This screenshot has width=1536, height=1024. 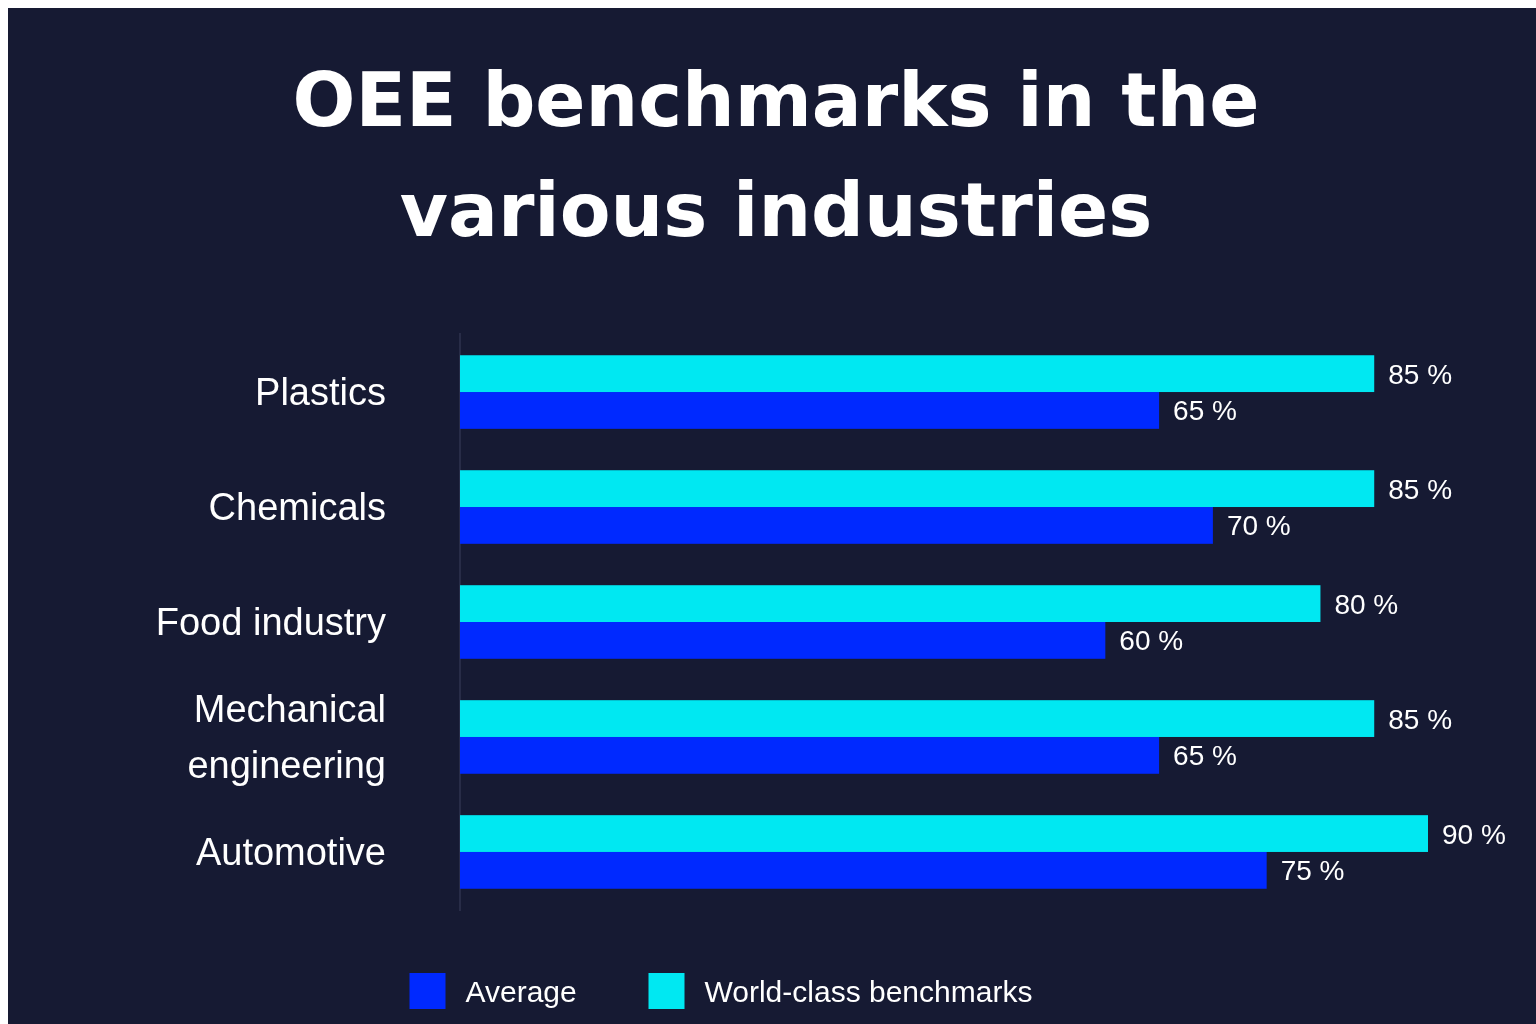 What do you see at coordinates (286, 736) in the screenshot?
I see `y-tick-label: Mechanical engineering` at bounding box center [286, 736].